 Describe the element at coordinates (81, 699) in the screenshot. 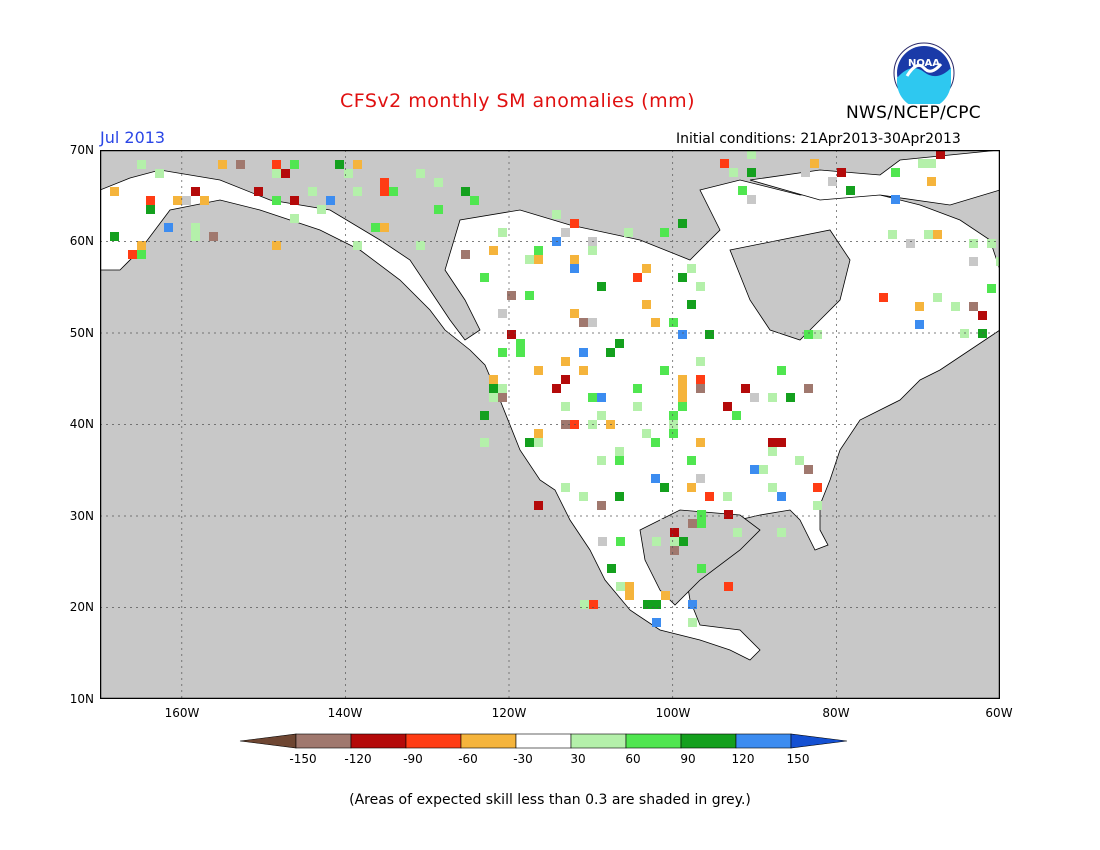

I see `lat-label-10n: 10N` at that location.